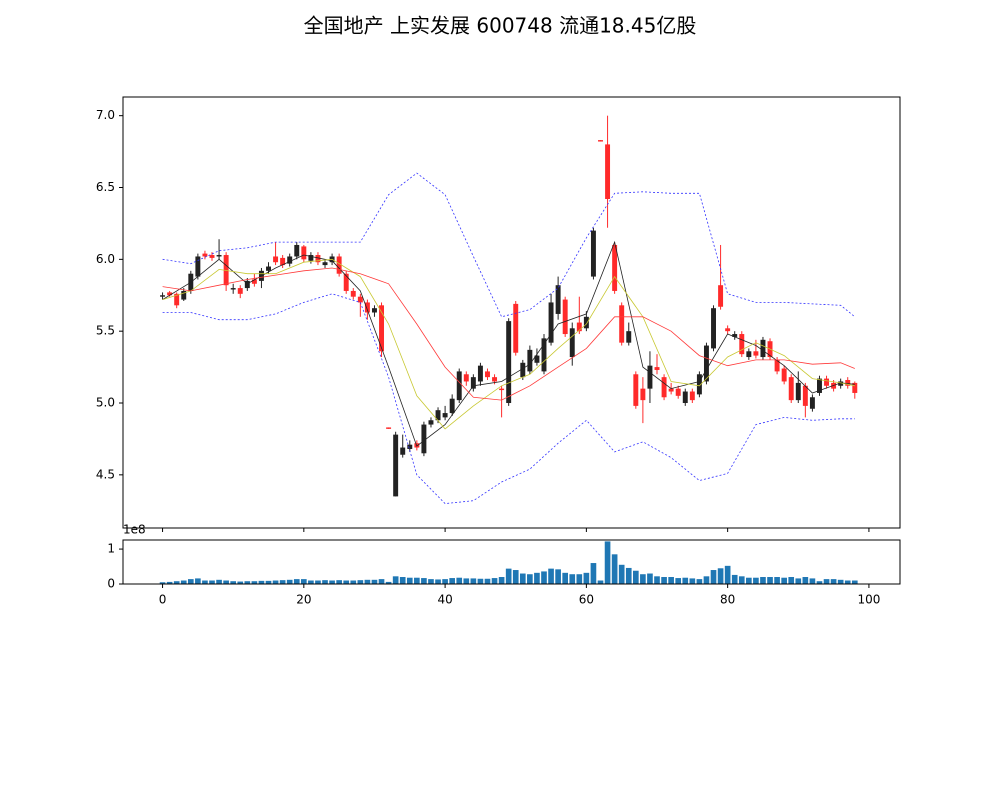  I want to click on y-tick-label: 7.0, so click(105, 115).